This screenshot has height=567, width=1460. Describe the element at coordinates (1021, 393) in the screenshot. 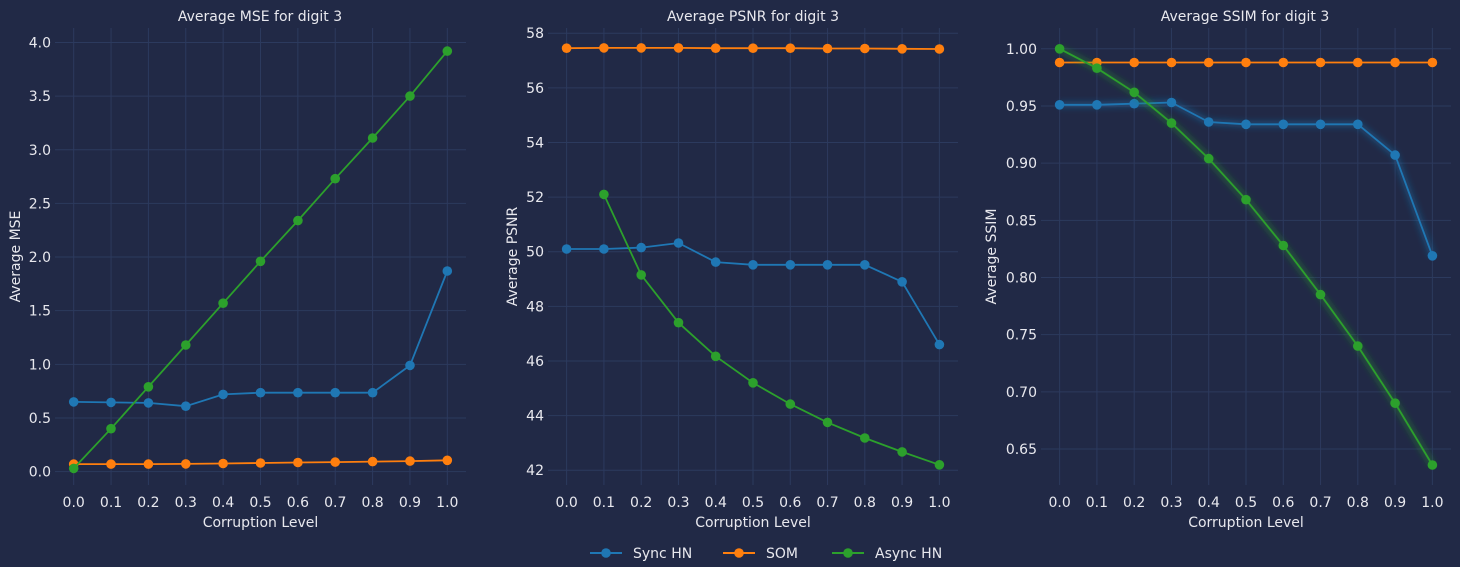

I see `y-tick-label: 0.70` at that location.